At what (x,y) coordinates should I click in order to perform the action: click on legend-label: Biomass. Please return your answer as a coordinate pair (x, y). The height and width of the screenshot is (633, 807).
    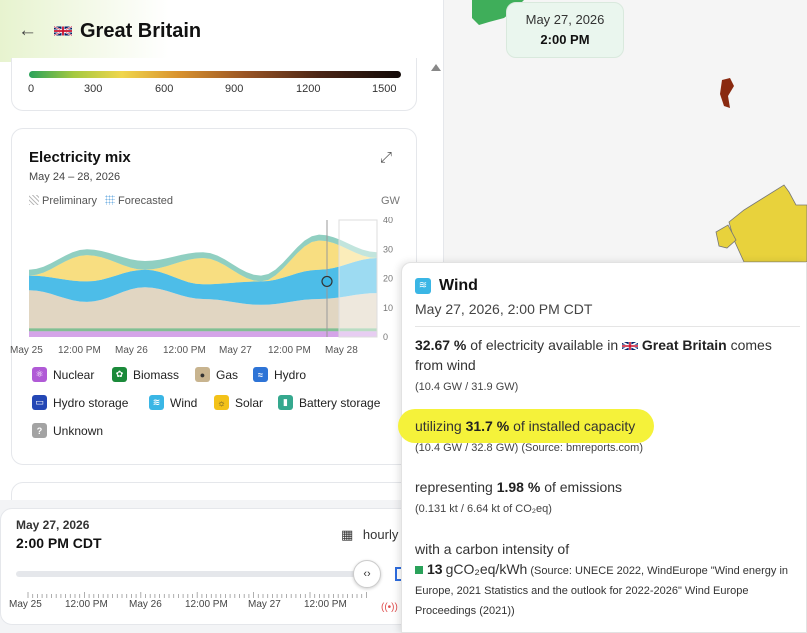
    Looking at the image, I should click on (156, 374).